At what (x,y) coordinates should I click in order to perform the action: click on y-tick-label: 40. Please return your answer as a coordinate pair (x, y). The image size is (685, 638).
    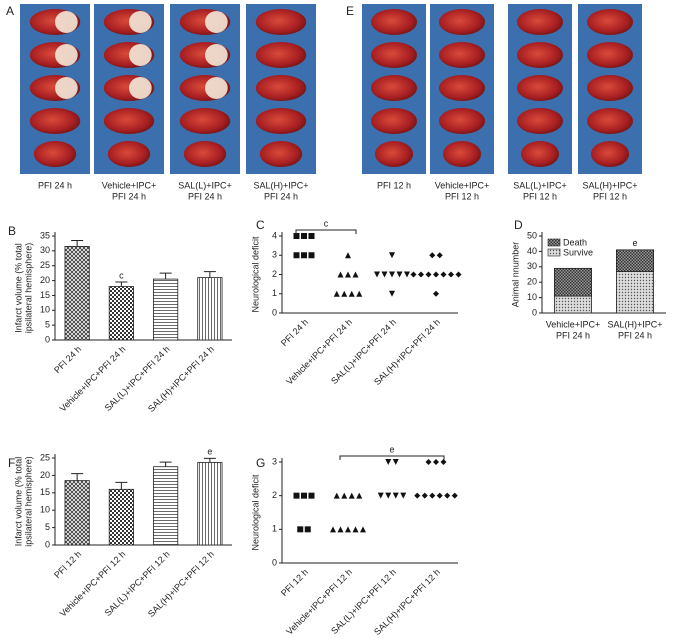
    Looking at the image, I should click on (532, 251).